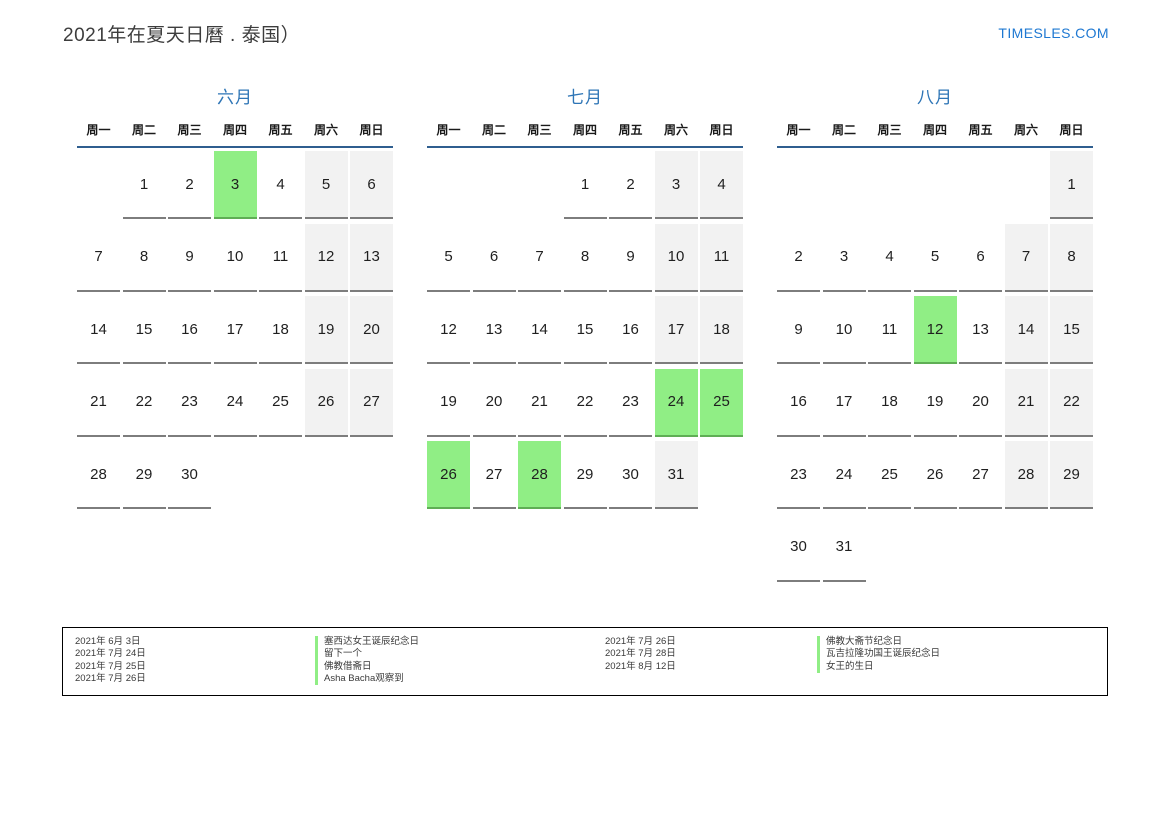  I want to click on day-cell: 21, so click(98, 403).